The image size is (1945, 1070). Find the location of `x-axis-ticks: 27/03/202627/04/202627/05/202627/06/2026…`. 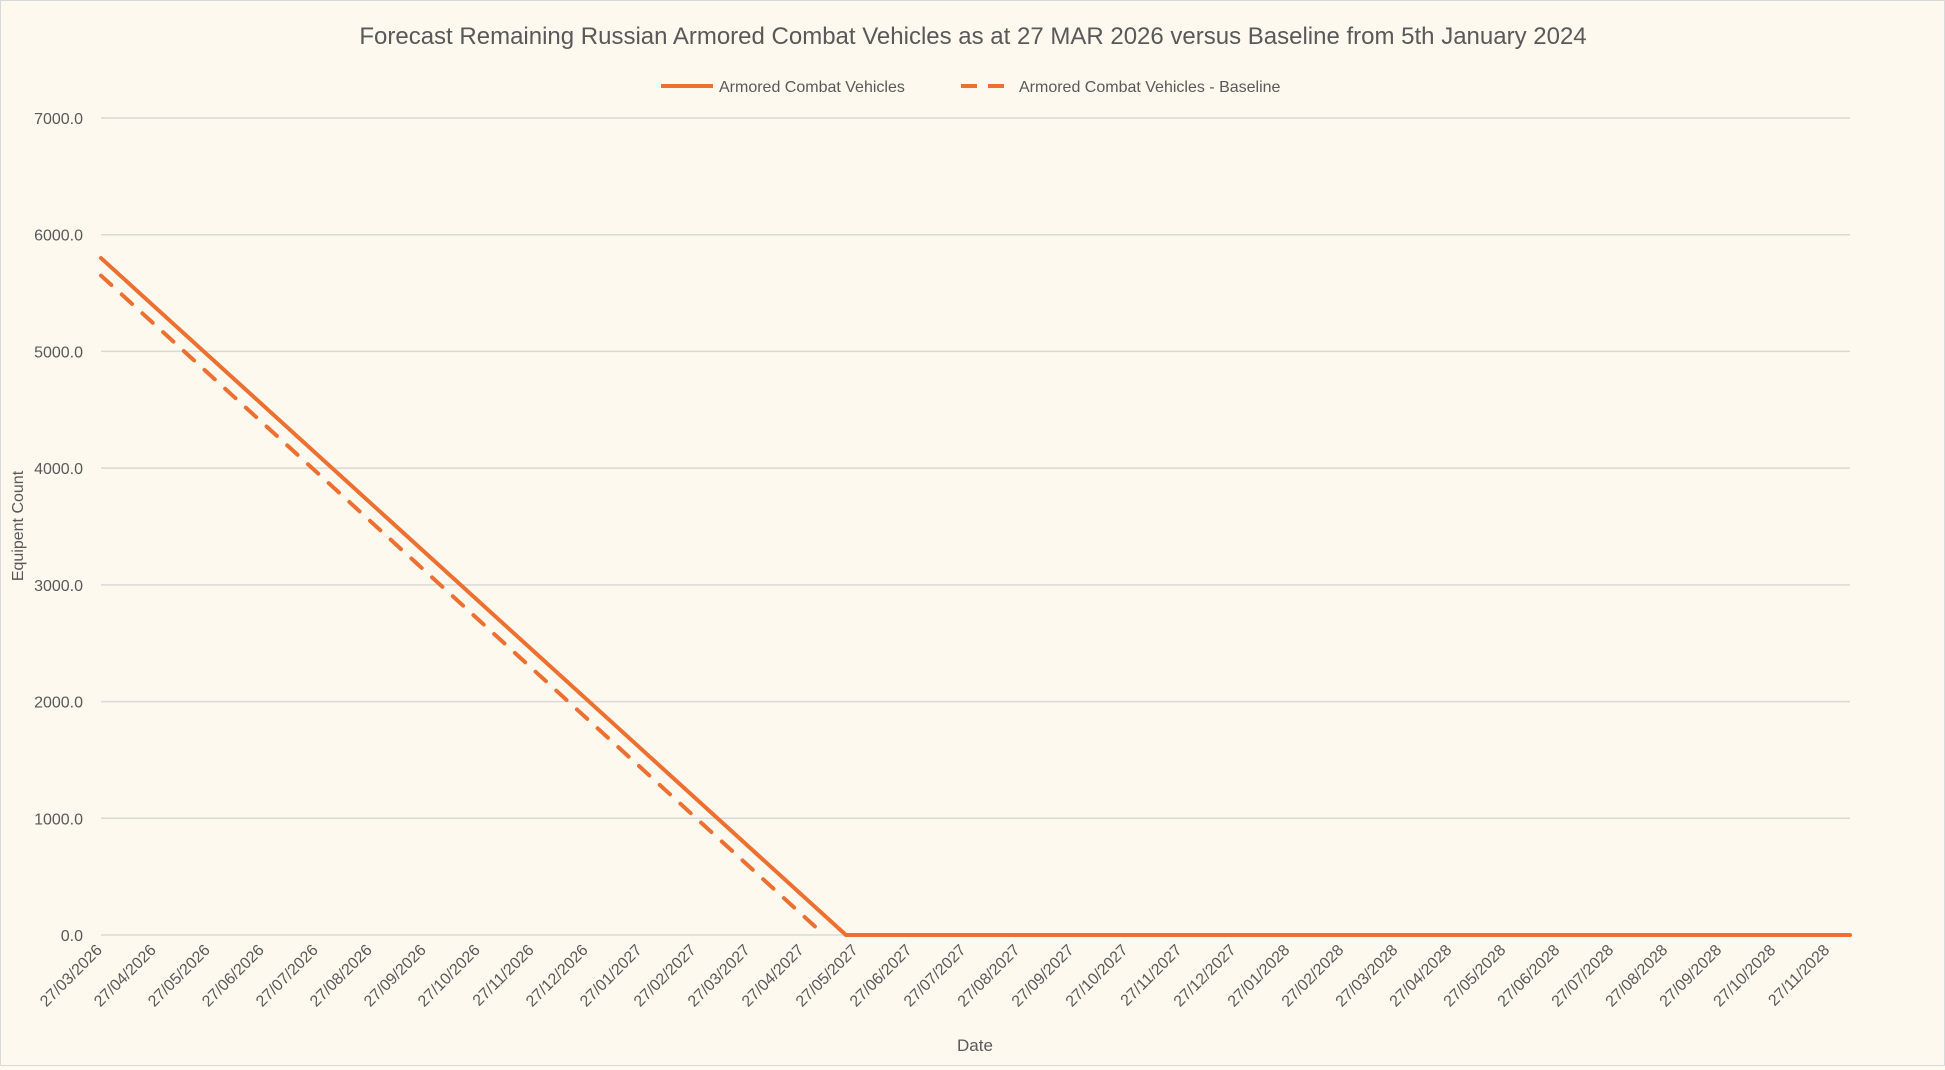

x-axis-ticks: 27/03/202627/04/202627/05/202627/06/2026… is located at coordinates (935, 976).